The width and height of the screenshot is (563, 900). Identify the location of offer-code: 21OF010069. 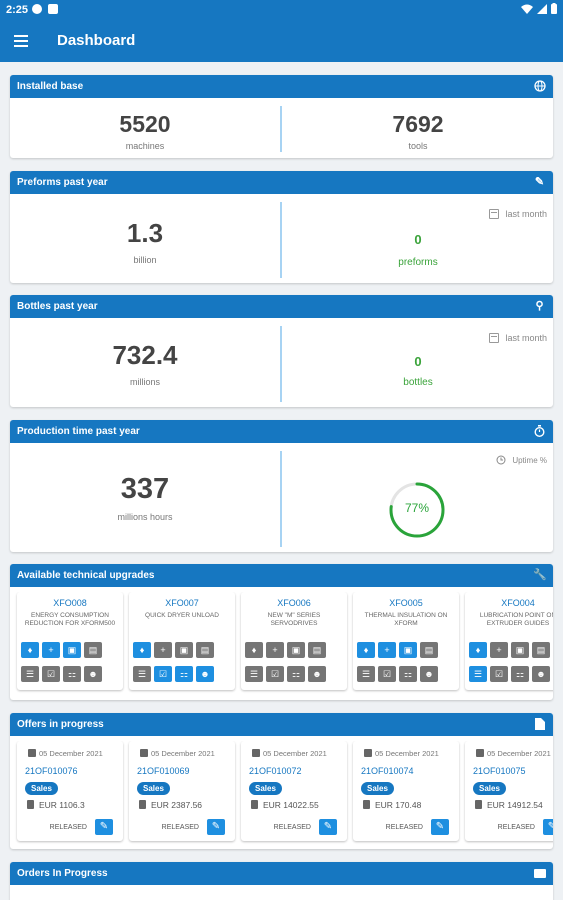
(163, 771).